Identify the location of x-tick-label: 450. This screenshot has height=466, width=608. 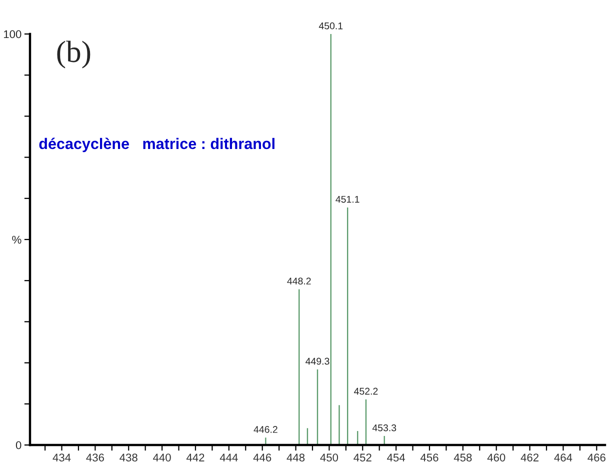
(329, 458).